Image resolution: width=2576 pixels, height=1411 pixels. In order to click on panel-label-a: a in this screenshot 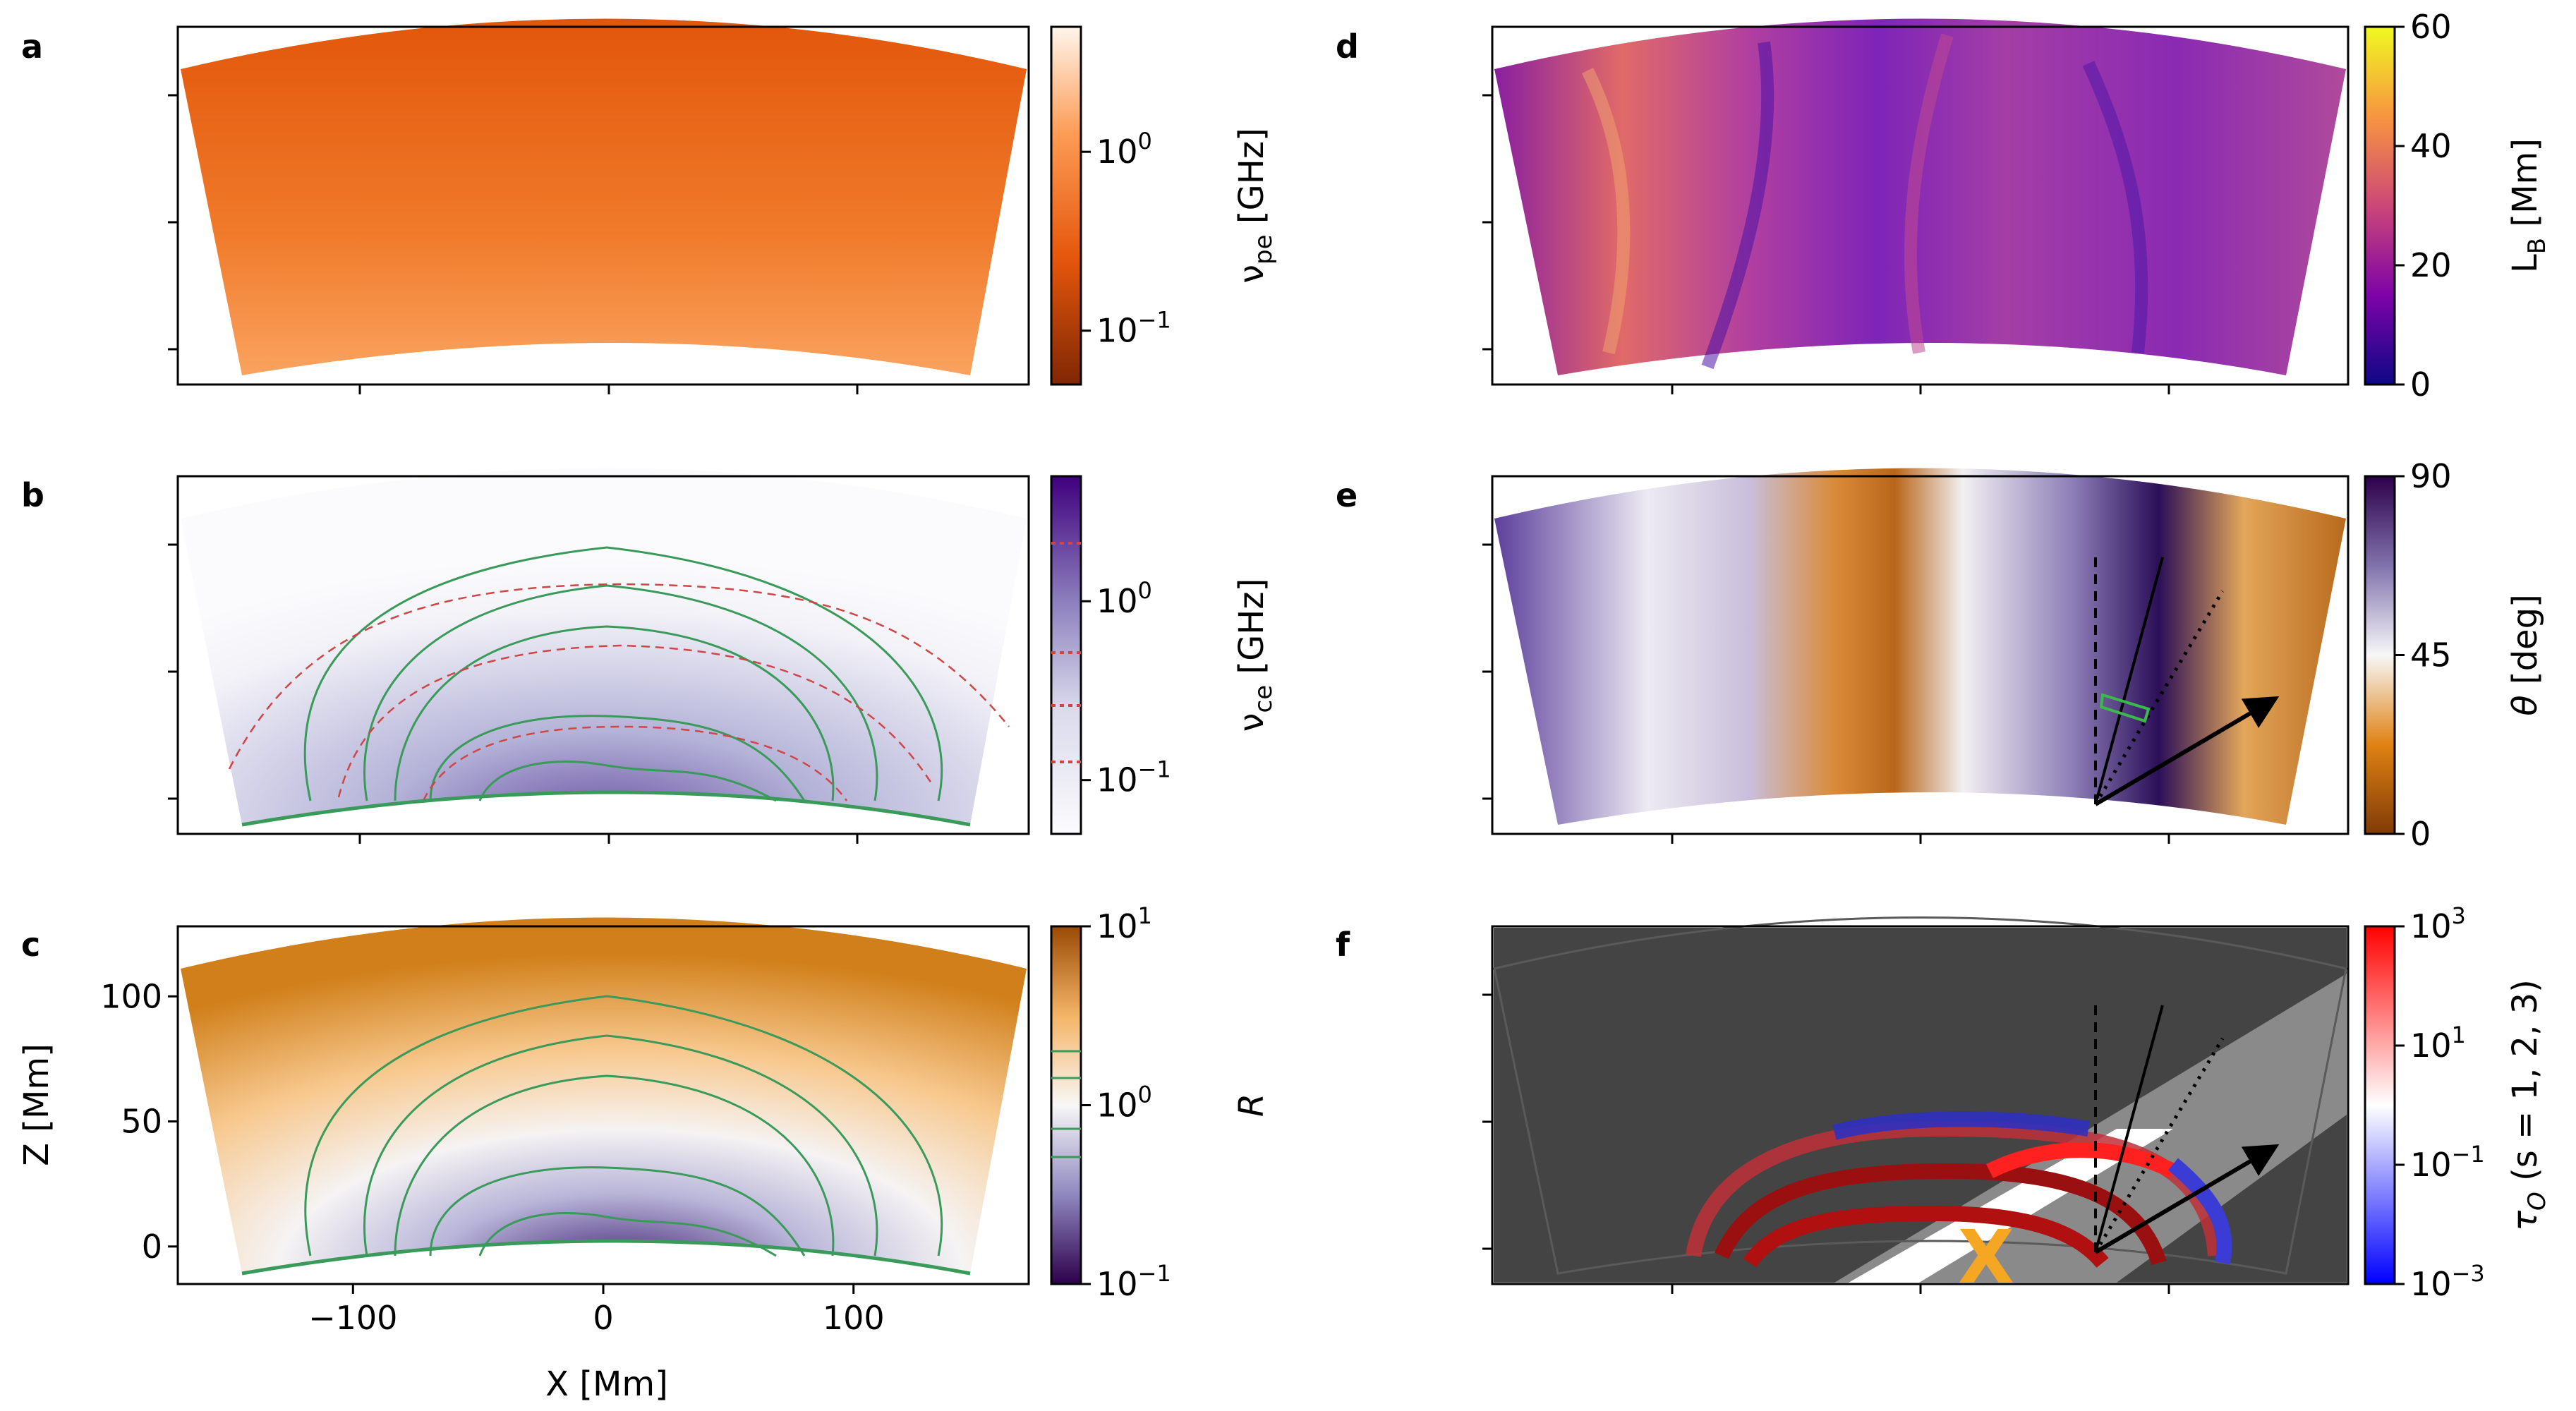, I will do `click(32, 47)`.